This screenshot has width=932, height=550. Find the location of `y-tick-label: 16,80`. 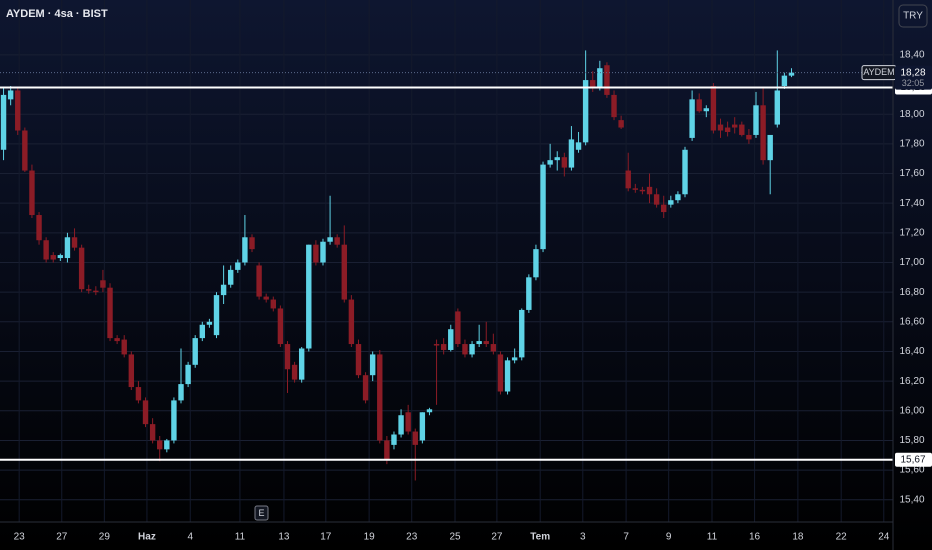

y-tick-label: 16,80 is located at coordinates (911, 292).